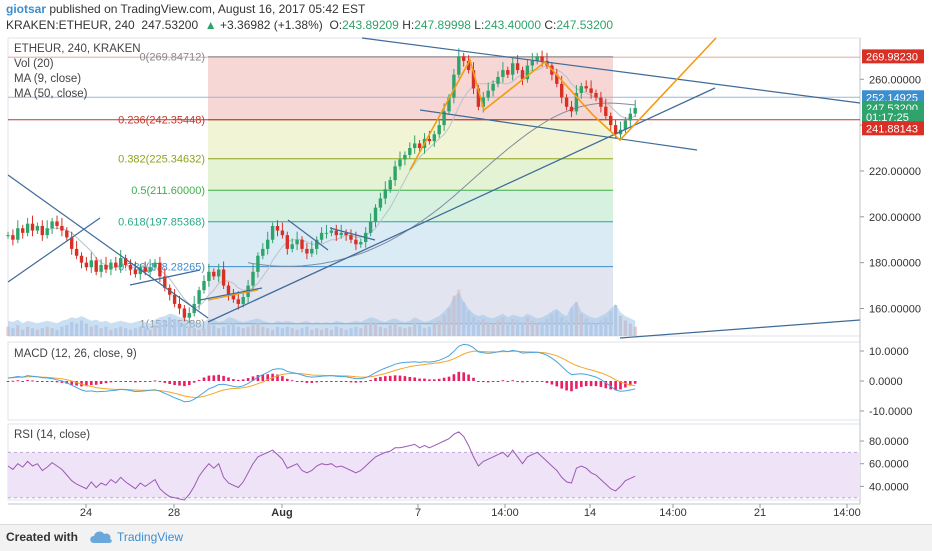  What do you see at coordinates (161, 160) in the screenshot?
I see `fib-level-label: 0.382(225.34632)` at bounding box center [161, 160].